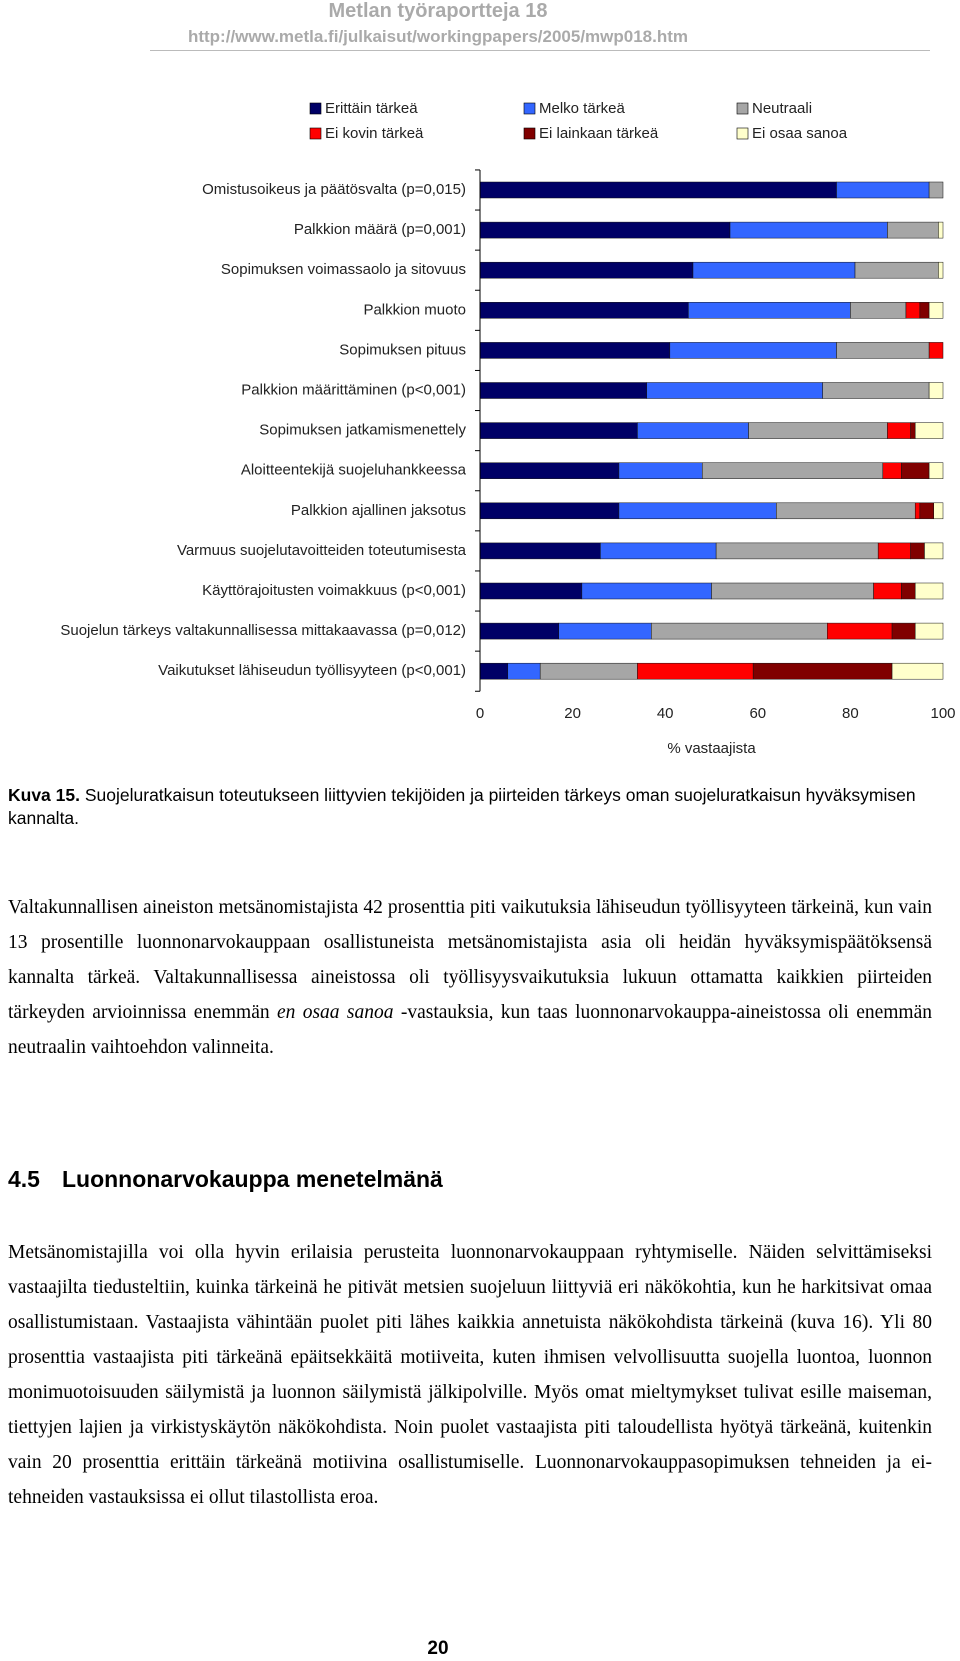  What do you see at coordinates (44, 795) in the screenshot?
I see `caption-label: Kuva 15.` at bounding box center [44, 795].